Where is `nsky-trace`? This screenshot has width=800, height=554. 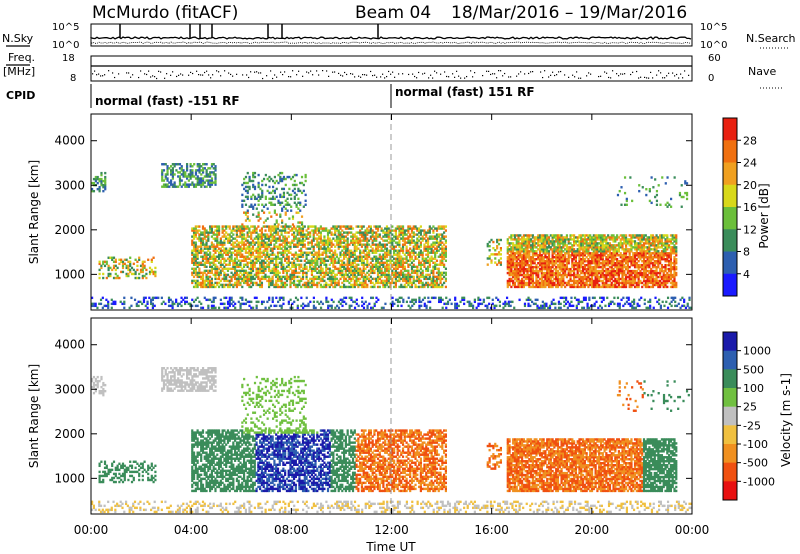 nsky-trace is located at coordinates (391, 34).